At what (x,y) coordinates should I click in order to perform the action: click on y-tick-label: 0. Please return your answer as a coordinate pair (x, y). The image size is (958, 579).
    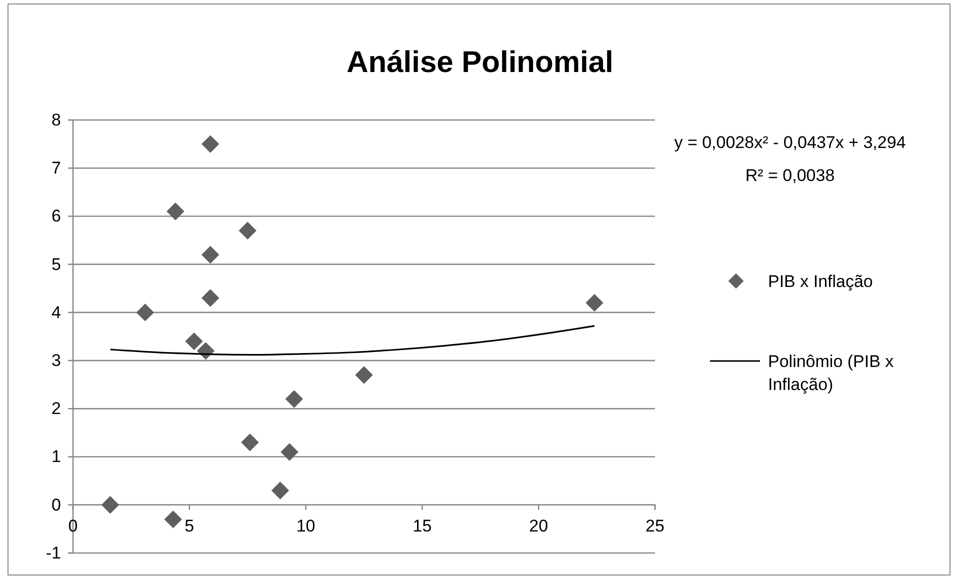
    Looking at the image, I should click on (56, 504).